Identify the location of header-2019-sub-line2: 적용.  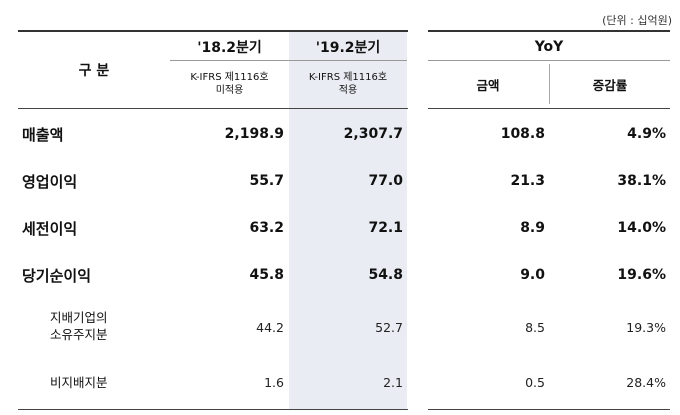
(348, 90).